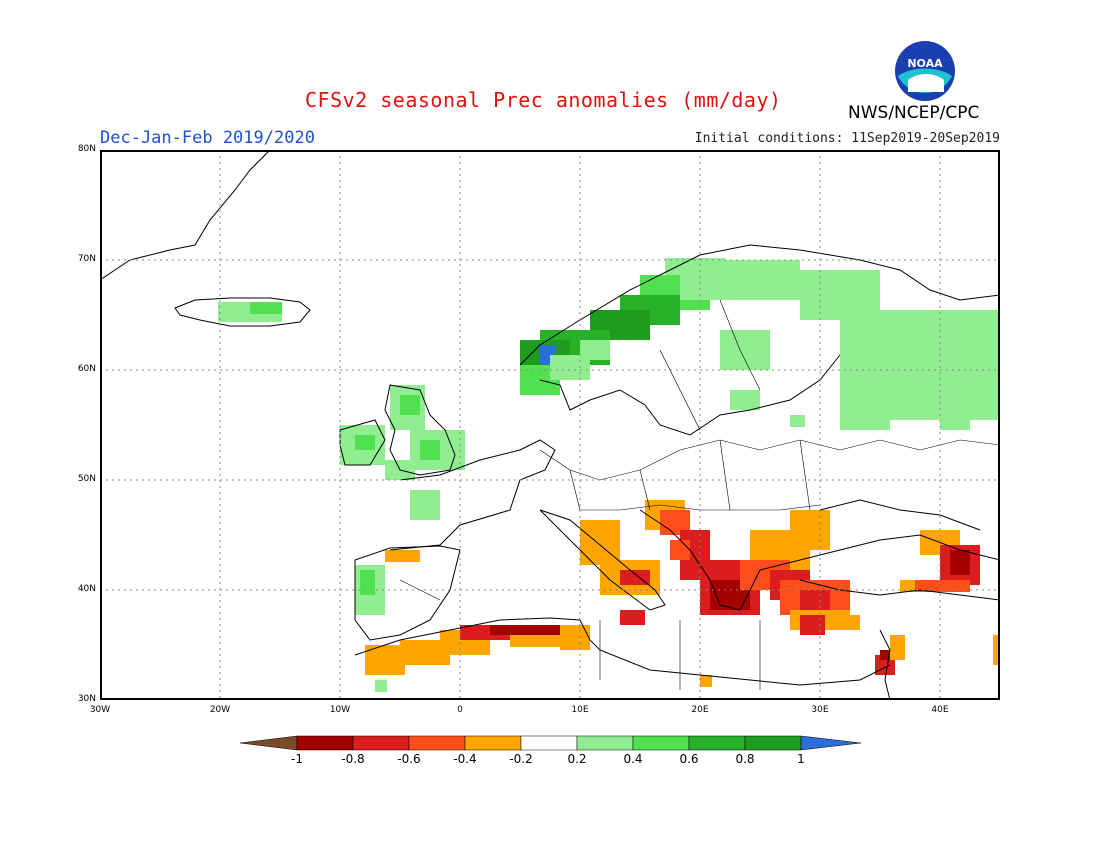 The image size is (1100, 850). What do you see at coordinates (820, 710) in the screenshot?
I see `lon-label: 30E` at bounding box center [820, 710].